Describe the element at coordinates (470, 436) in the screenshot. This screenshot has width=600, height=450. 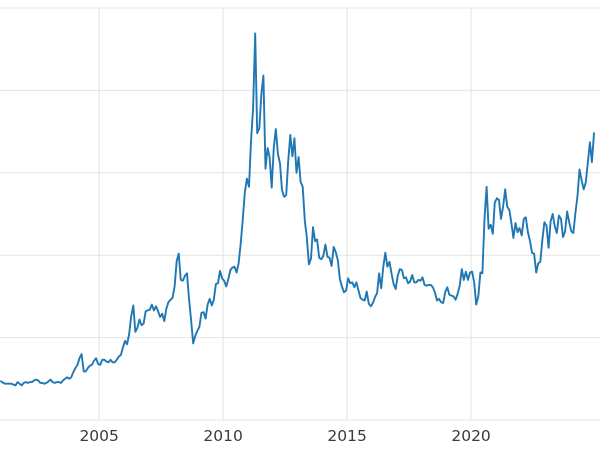
I see `x-axis-tick-label: 2020` at that location.